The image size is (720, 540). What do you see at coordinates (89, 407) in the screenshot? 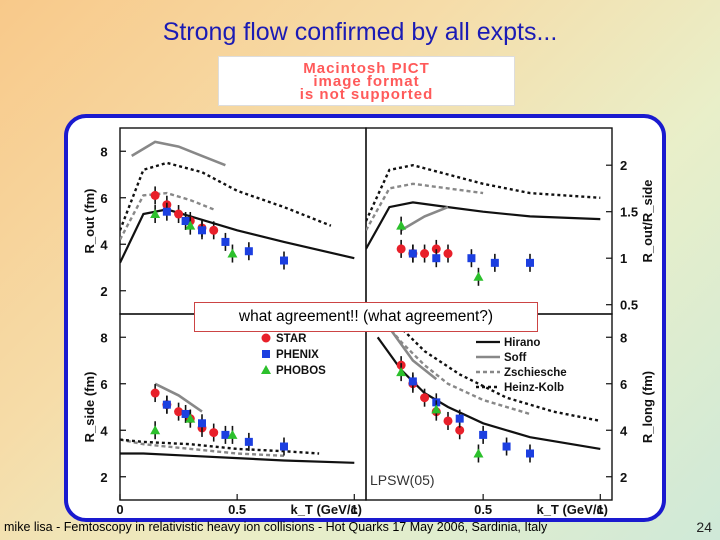
I see `y-axis-label: R_side (fm)` at bounding box center [89, 407].